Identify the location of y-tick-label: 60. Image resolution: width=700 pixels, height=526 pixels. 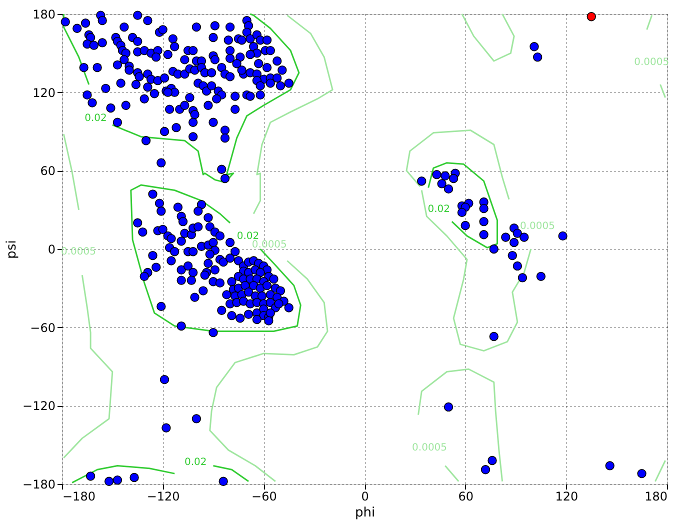
(48, 171).